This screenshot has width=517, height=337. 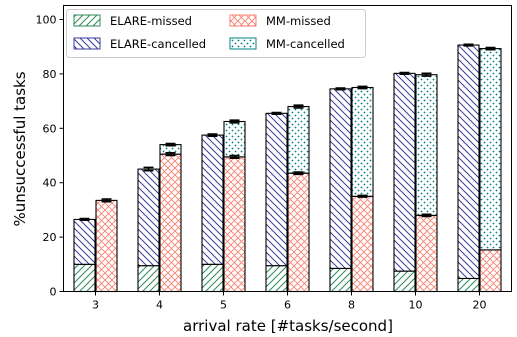 I want to click on y-tick-label-80: 80, so click(x=50, y=74).